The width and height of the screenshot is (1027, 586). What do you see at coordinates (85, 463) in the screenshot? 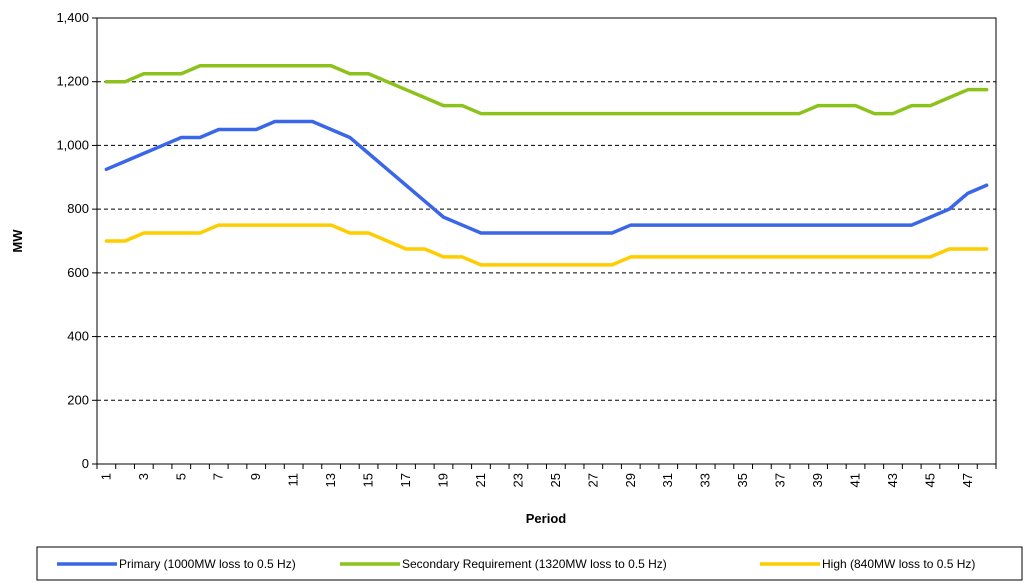
I see `y-tick-label: 0` at bounding box center [85, 463].